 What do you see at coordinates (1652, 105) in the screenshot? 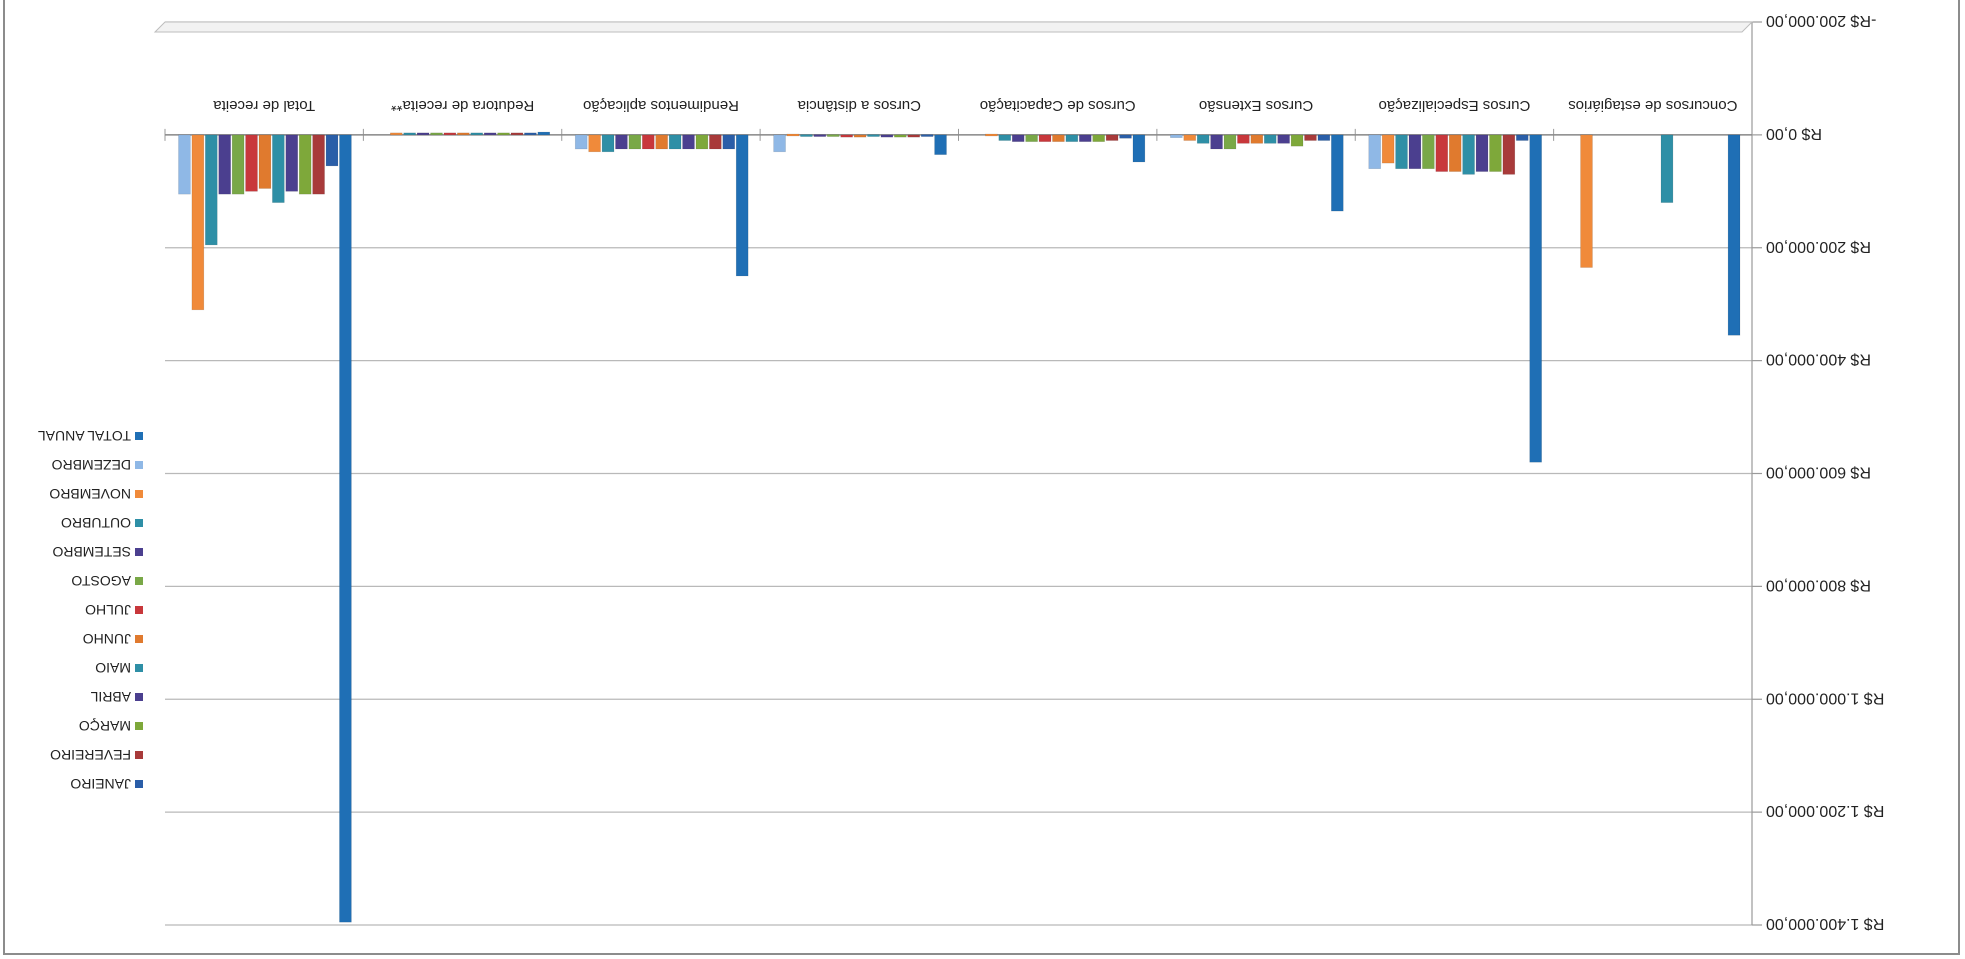
I see `category-label: Concursos de estagiários` at bounding box center [1652, 105].